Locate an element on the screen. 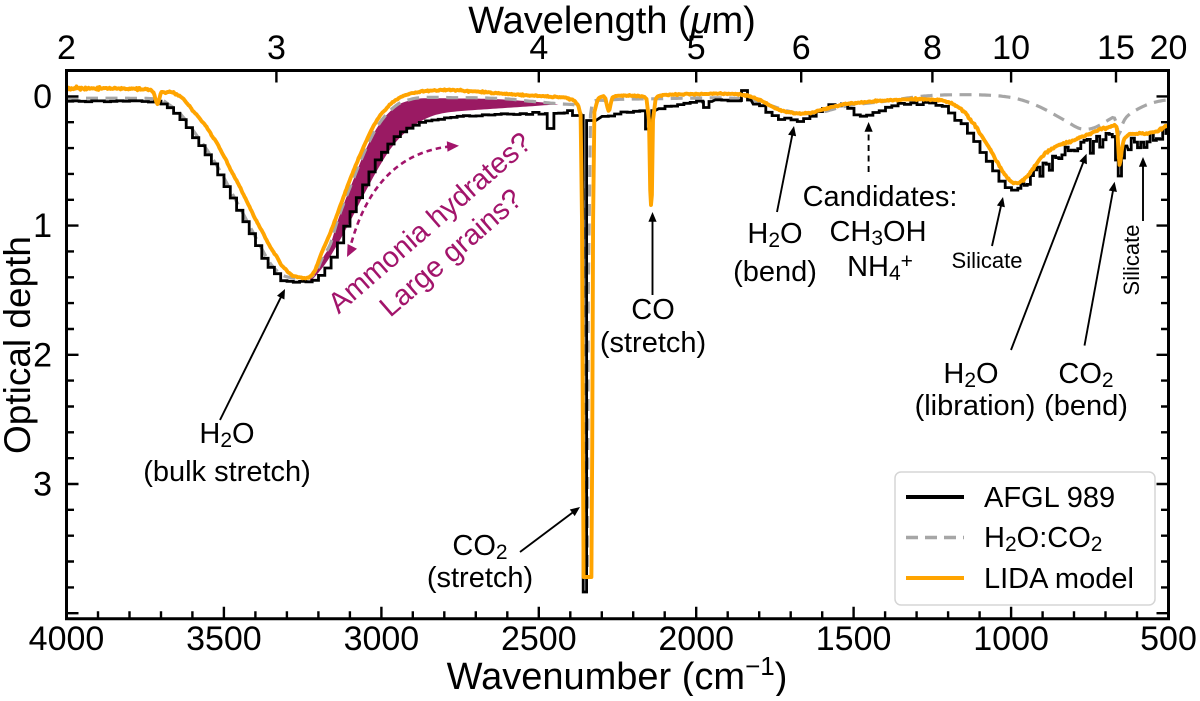 This screenshot has width=1200, height=701. svg-text: 1500 is located at coordinates (854, 639).